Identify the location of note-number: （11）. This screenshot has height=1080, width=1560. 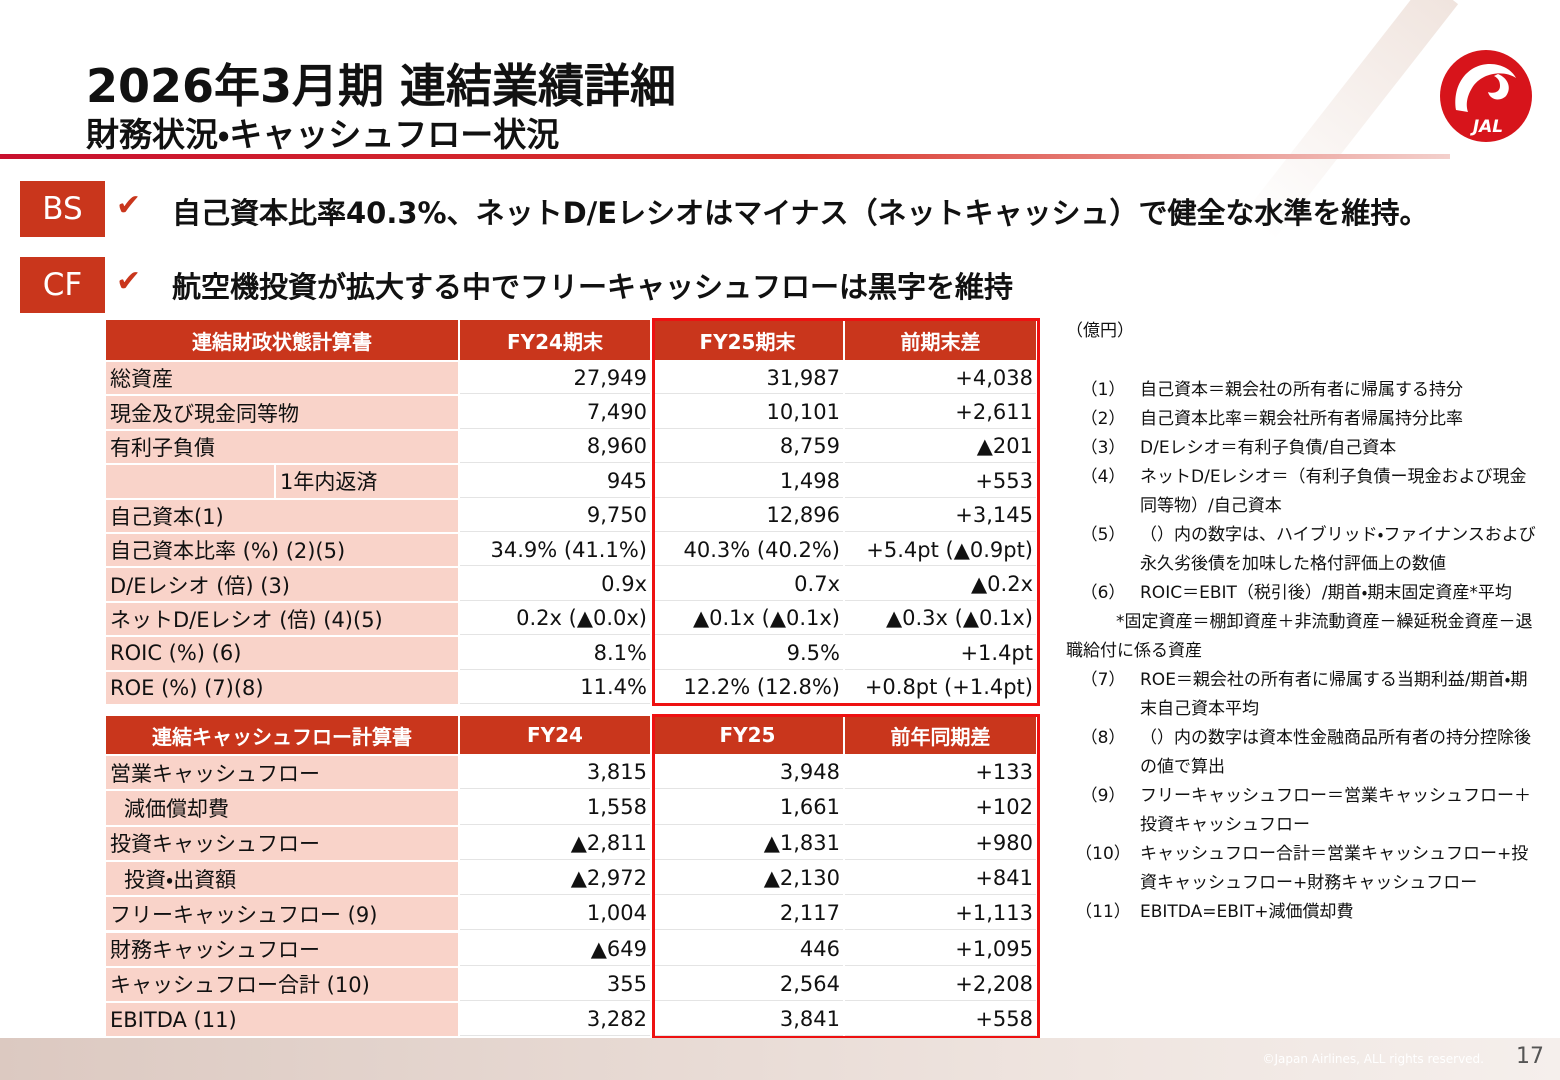
(1103, 912).